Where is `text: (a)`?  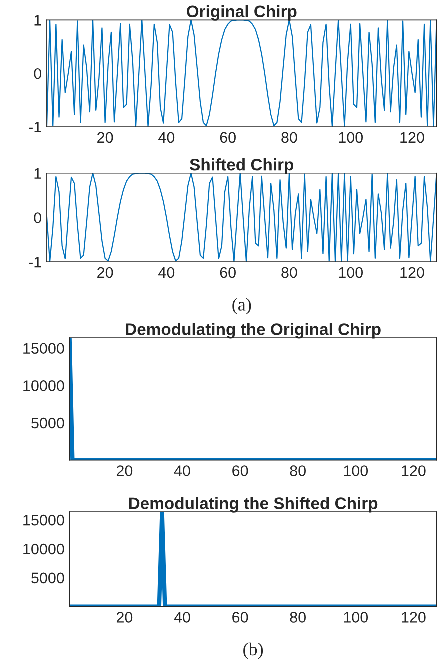 text: (a) is located at coordinates (242, 306).